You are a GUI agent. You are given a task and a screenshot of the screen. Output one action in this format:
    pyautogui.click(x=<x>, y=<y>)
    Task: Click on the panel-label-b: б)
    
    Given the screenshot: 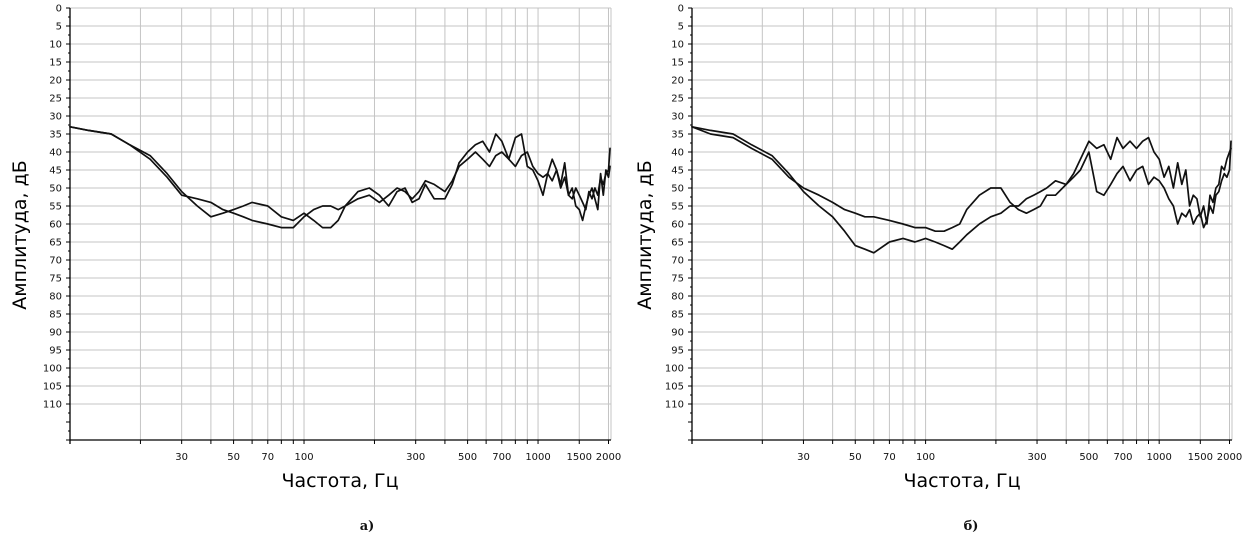 What is the action you would take?
    pyautogui.click(x=971, y=526)
    